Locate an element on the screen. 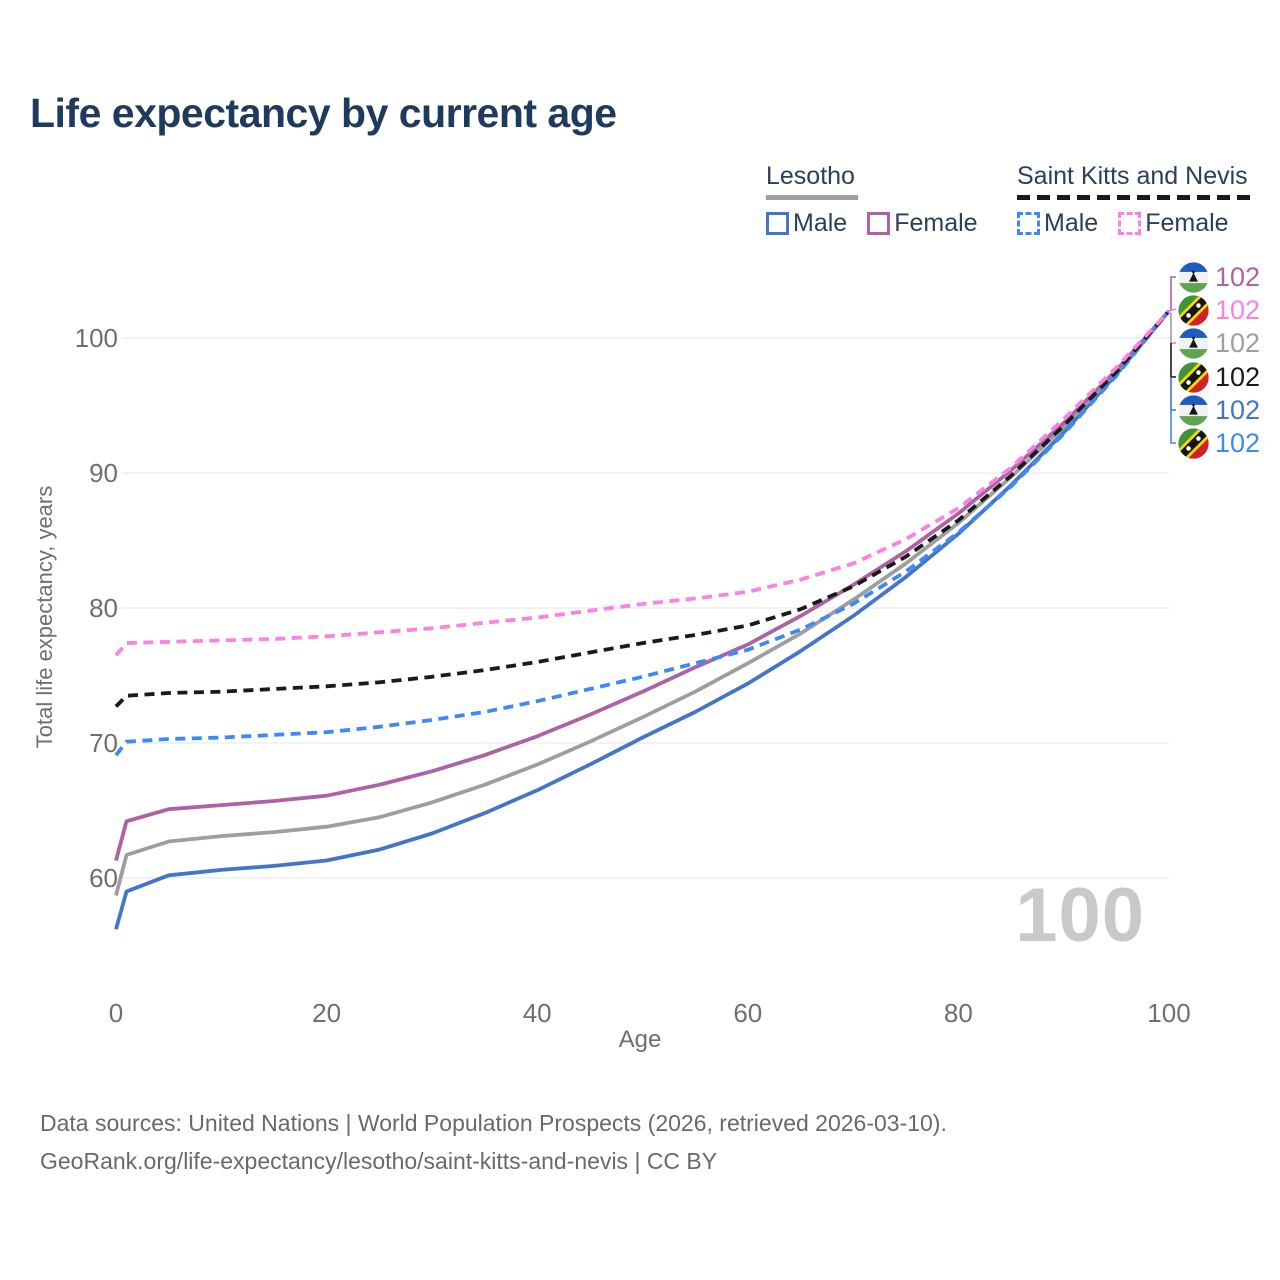  end-value-row-skn-total: 102 is located at coordinates (1219, 377).